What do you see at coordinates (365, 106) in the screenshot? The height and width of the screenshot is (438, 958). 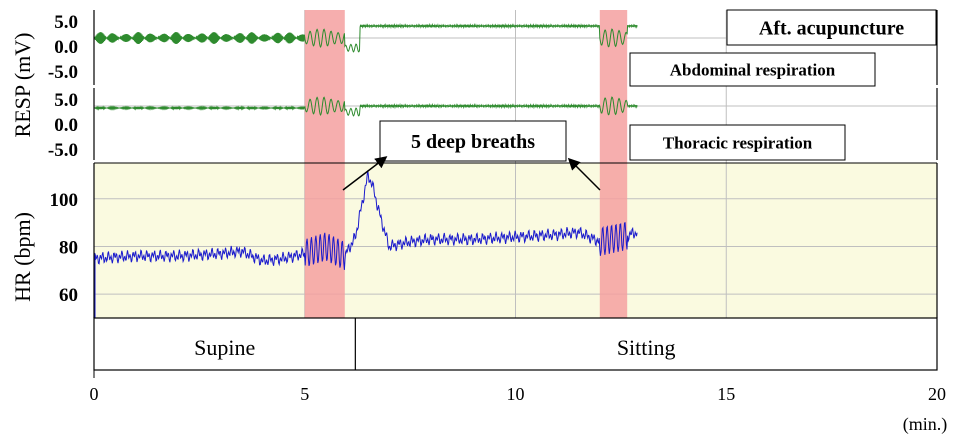 I see `thoracic-respiration-trace` at bounding box center [365, 106].